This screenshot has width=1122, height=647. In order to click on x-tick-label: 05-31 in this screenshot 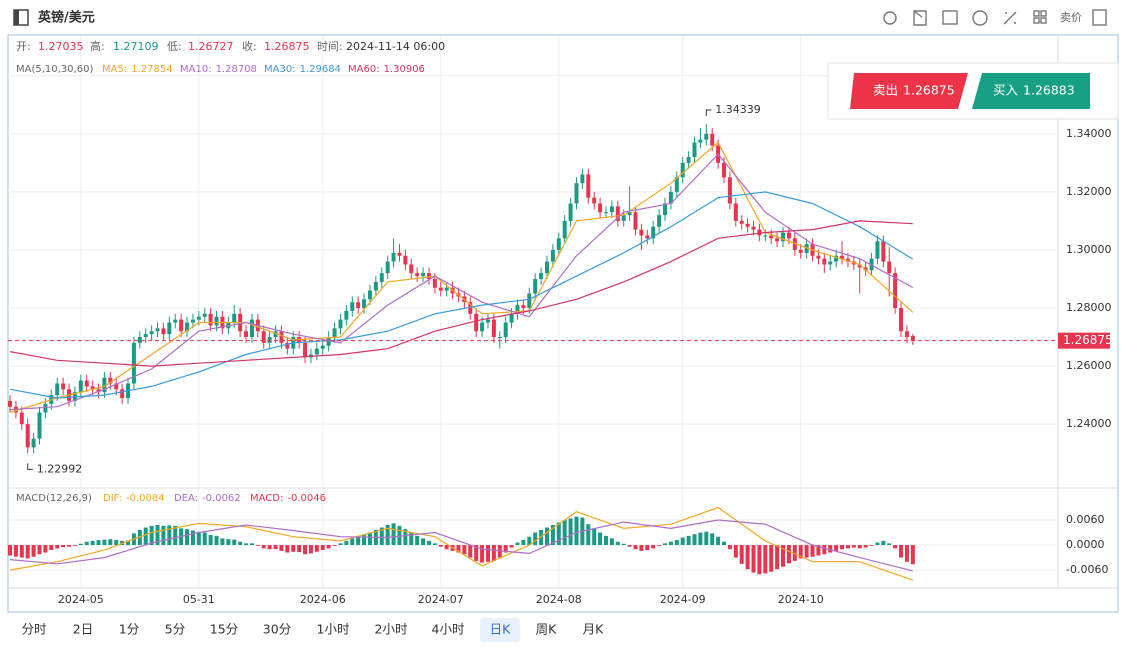, I will do `click(199, 599)`.